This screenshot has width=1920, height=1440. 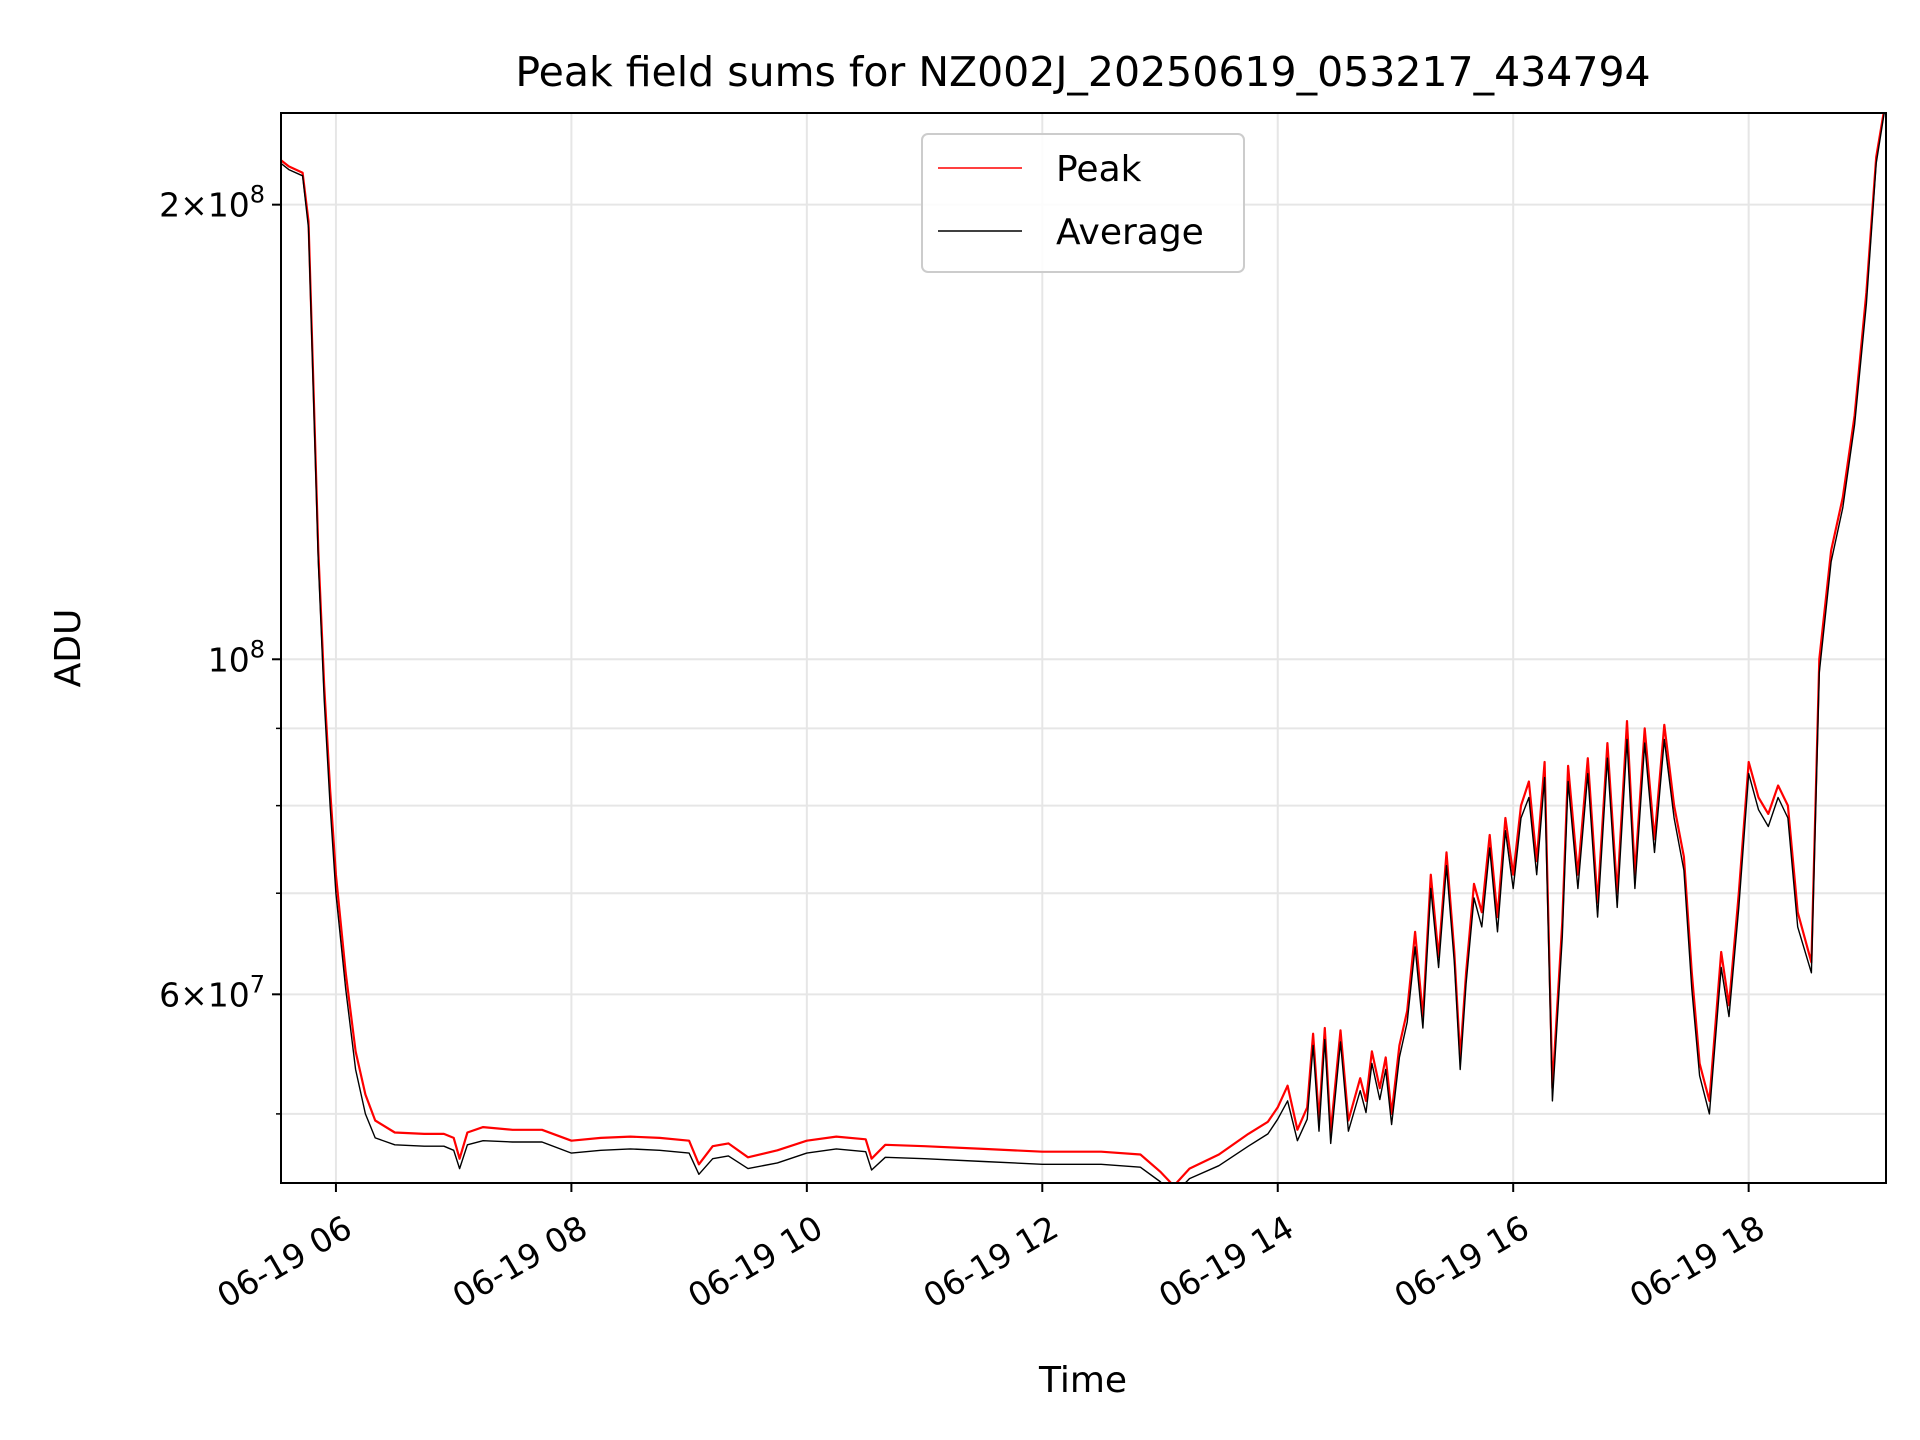 What do you see at coordinates (1099, 169) in the screenshot?
I see `legend-peak-label: Peak` at bounding box center [1099, 169].